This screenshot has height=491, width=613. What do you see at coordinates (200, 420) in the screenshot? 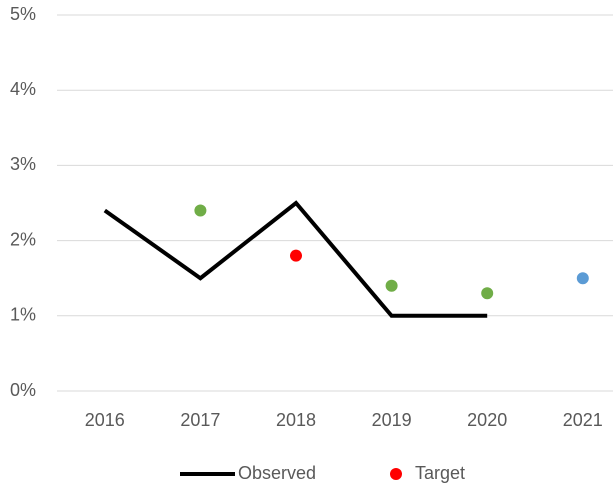
I see `x-tick-label: 2017` at bounding box center [200, 420].